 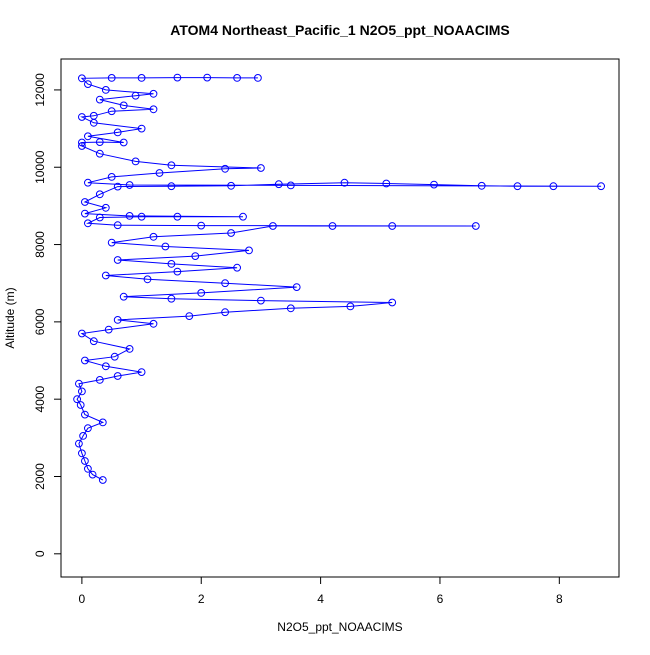 I want to click on y-tick-label: 10000, so click(x=40, y=167).